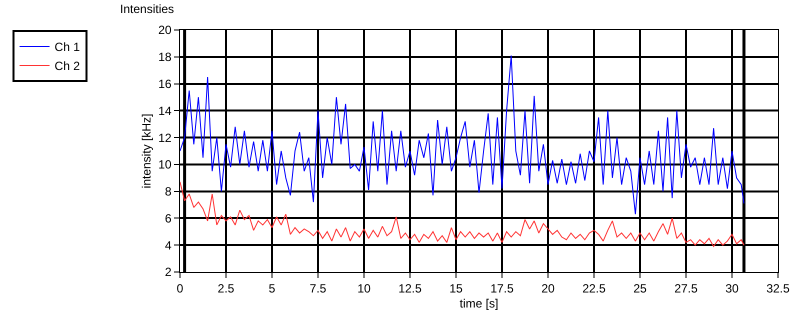 Image resolution: width=802 pixels, height=320 pixels. Describe the element at coordinates (147, 151) in the screenshot. I see `y-axis-title: intensity [kHz]` at that location.